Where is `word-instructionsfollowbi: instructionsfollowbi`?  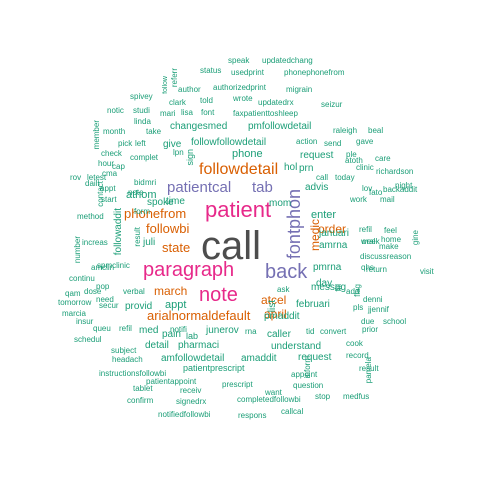
word-instructionsfollowbi: instructionsfollowbi is located at coordinates (133, 373).